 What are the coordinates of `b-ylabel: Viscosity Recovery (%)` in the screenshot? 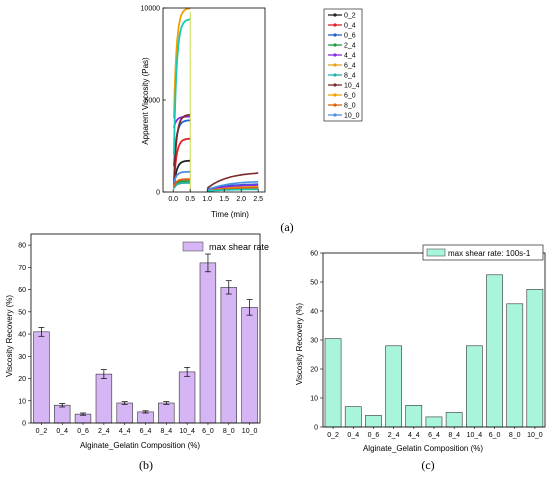 It's located at (9, 336).